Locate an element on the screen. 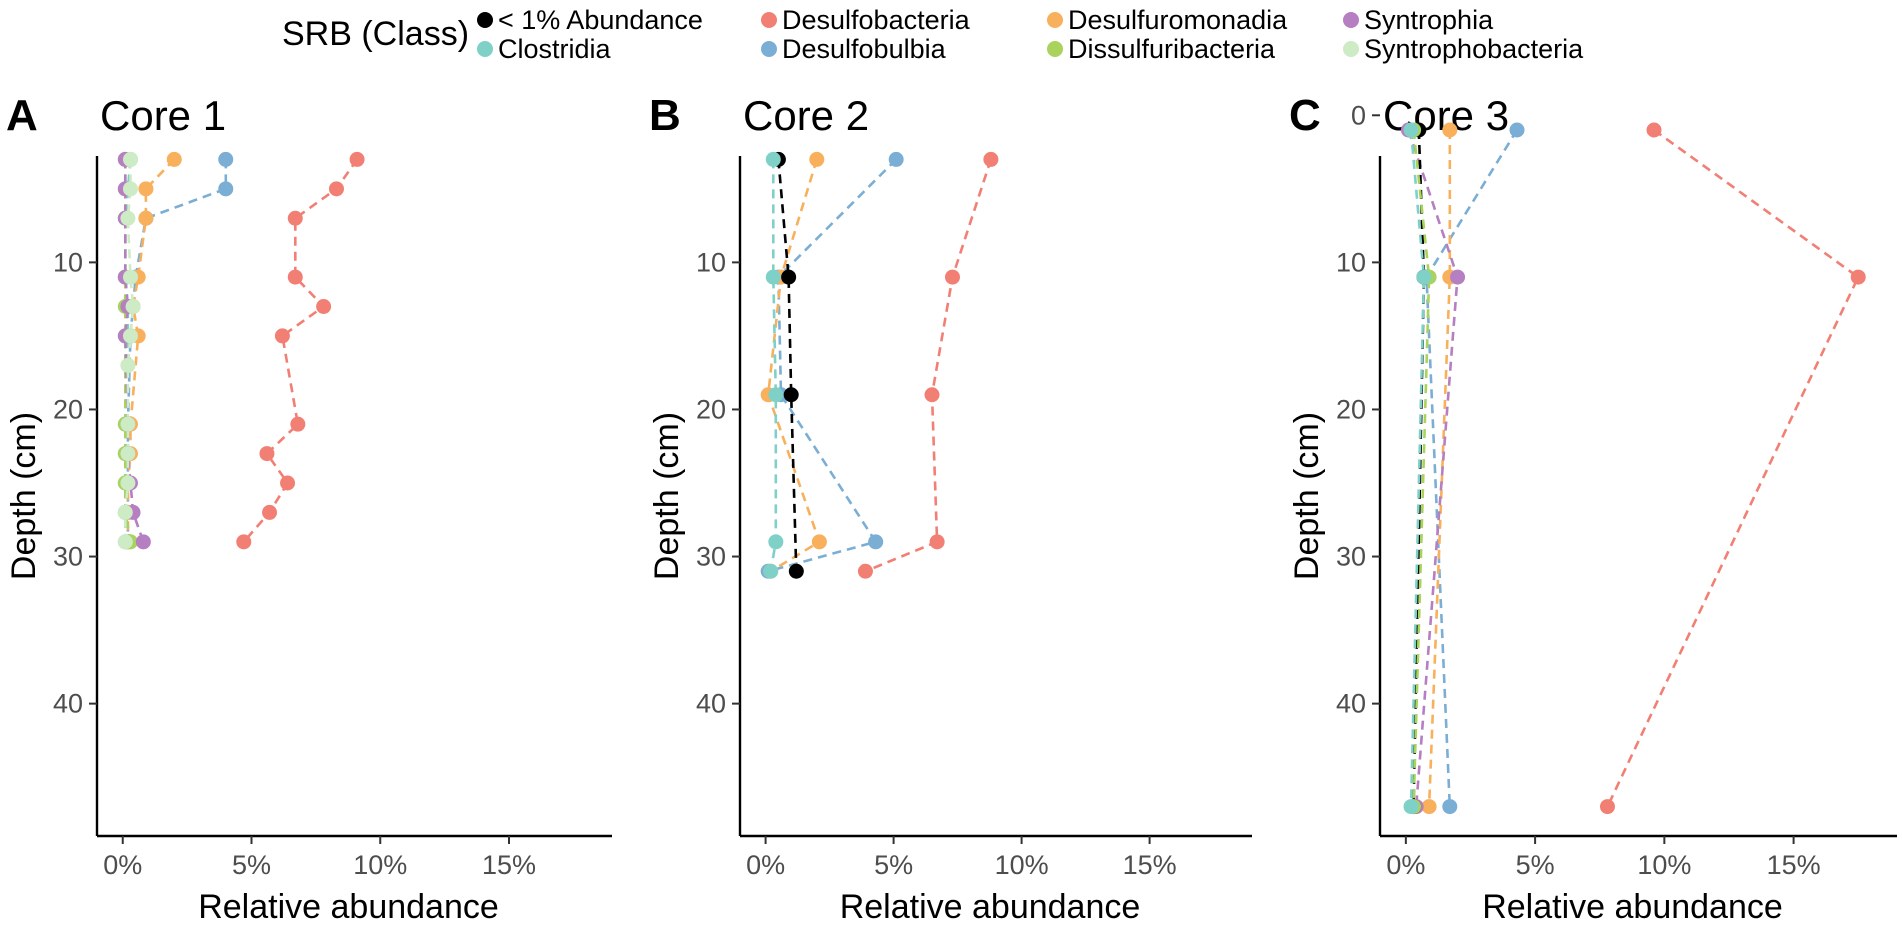 The image size is (1902, 928). legend-item-desulfobacteria: Desulfobacteria is located at coordinates (866, 20).